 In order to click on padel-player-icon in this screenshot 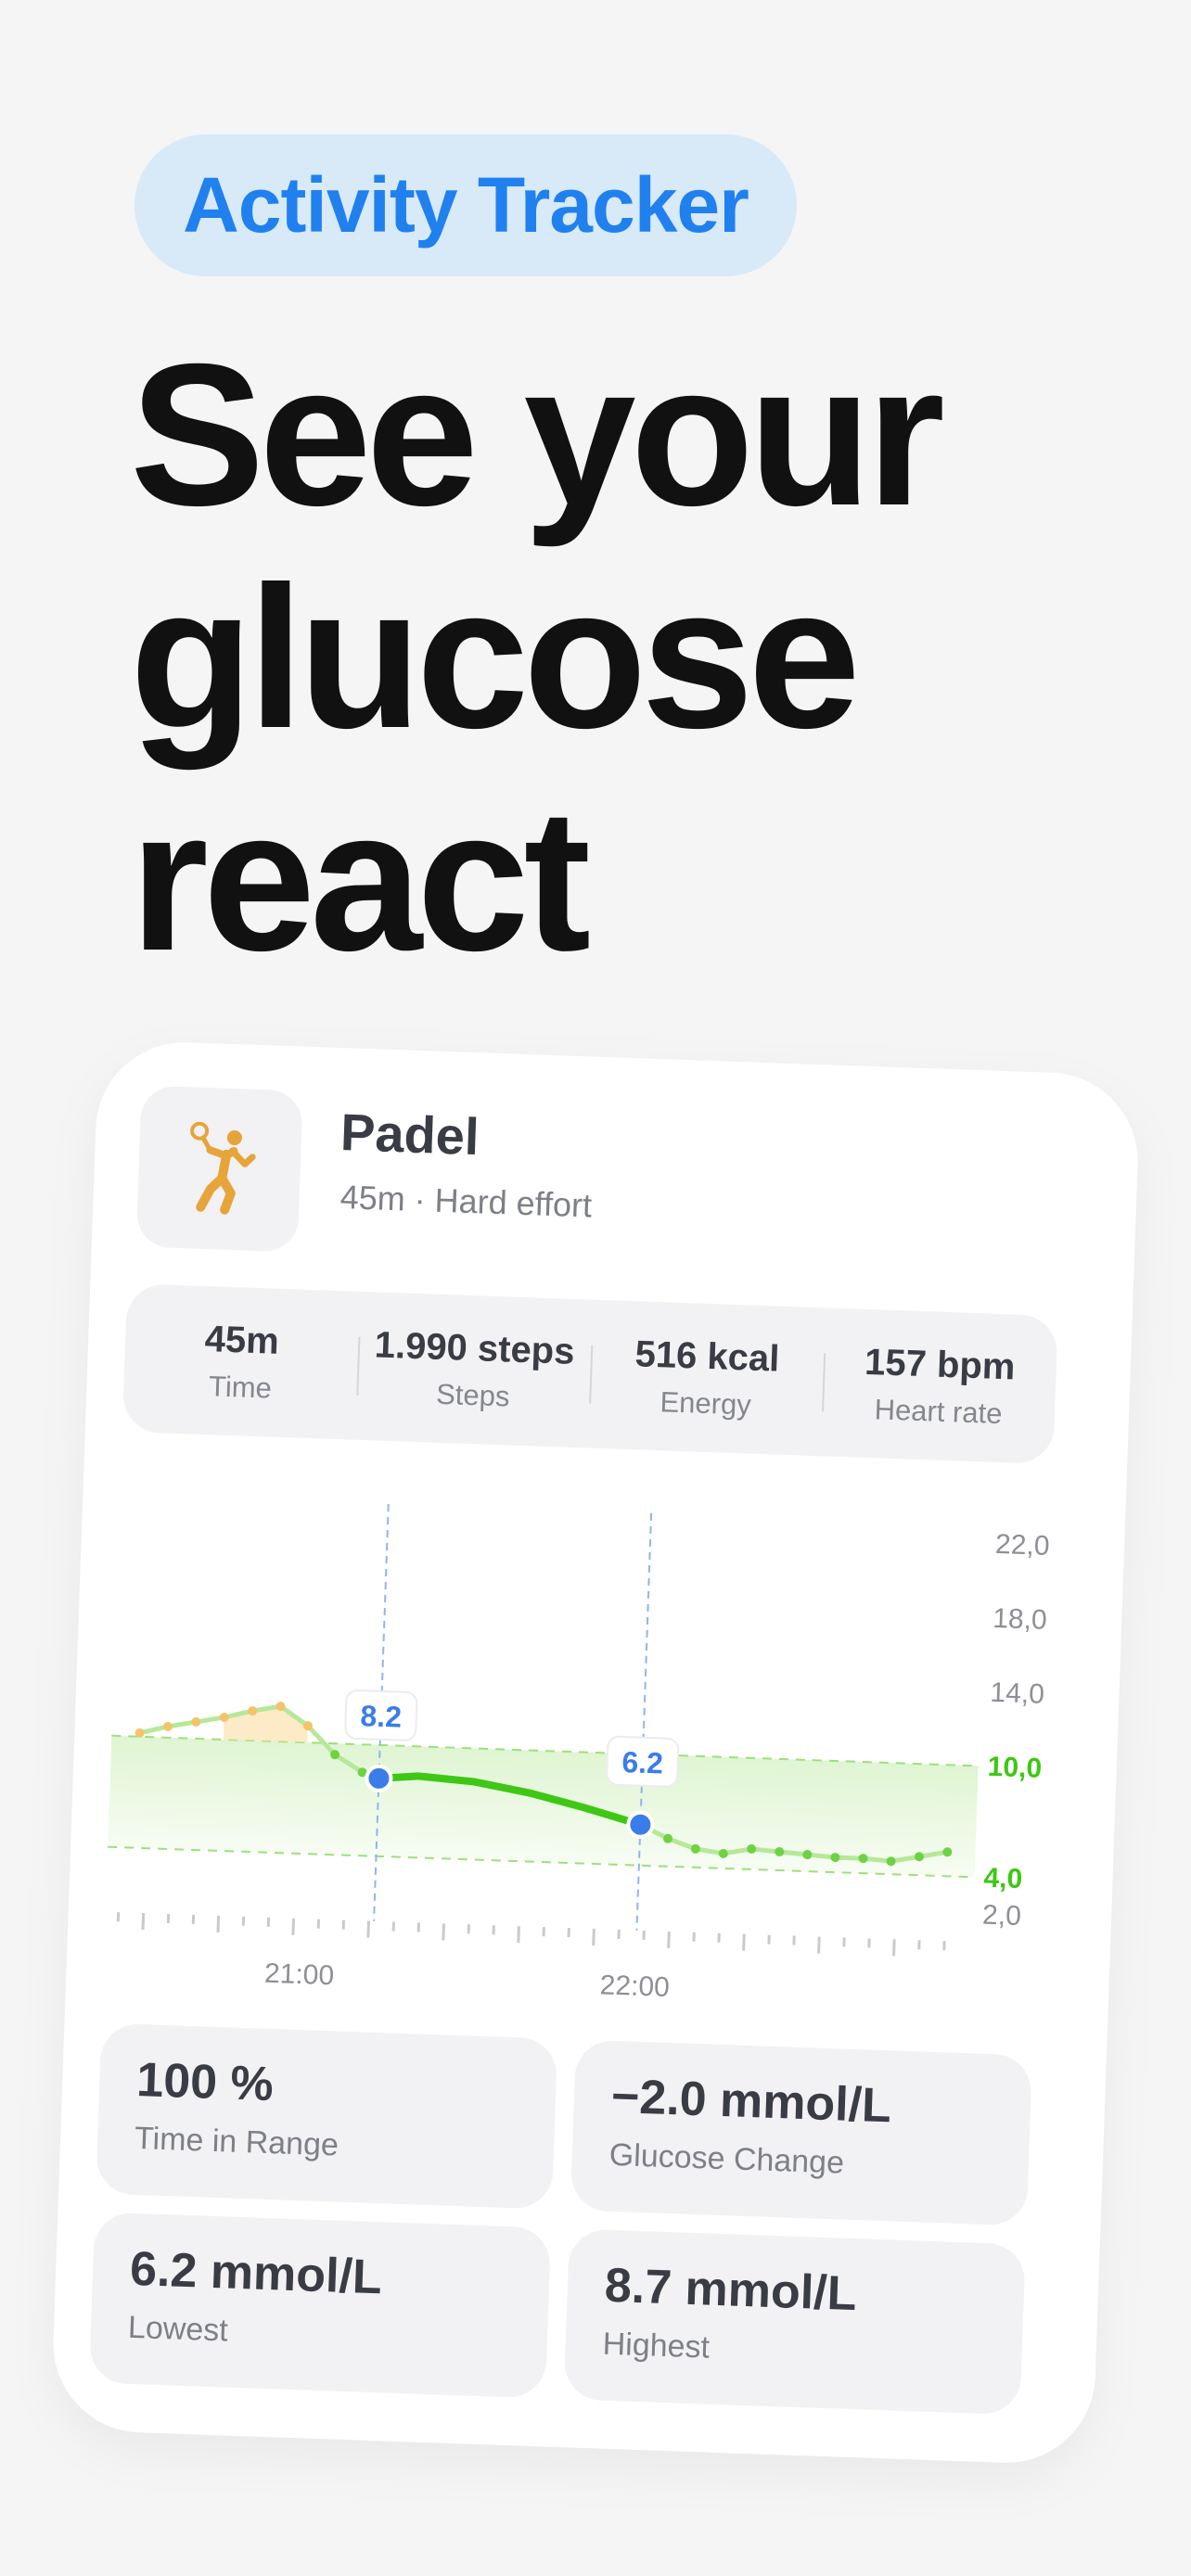, I will do `click(223, 1168)`.